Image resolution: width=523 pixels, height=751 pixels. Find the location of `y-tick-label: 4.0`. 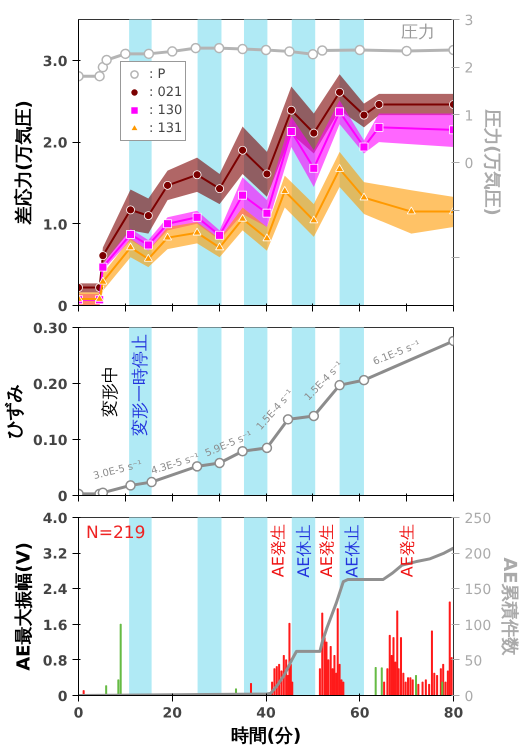

y-tick-label: 4.0 is located at coordinates (55, 519).